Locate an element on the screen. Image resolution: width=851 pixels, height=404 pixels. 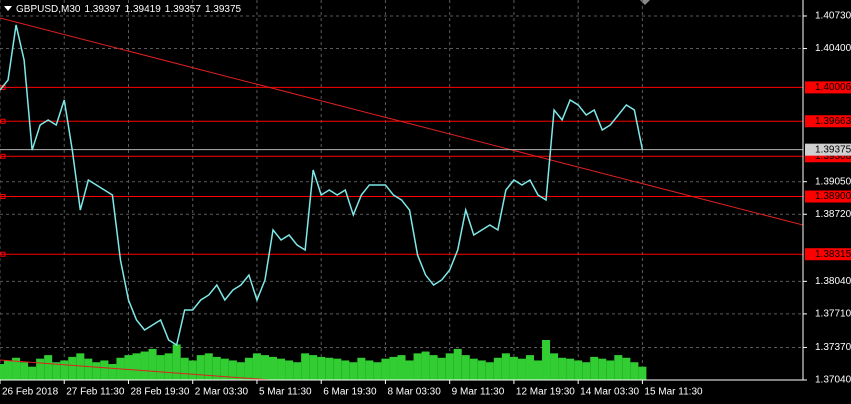
x-tick-label: 6 Mar 19:30 is located at coordinates (350, 392).